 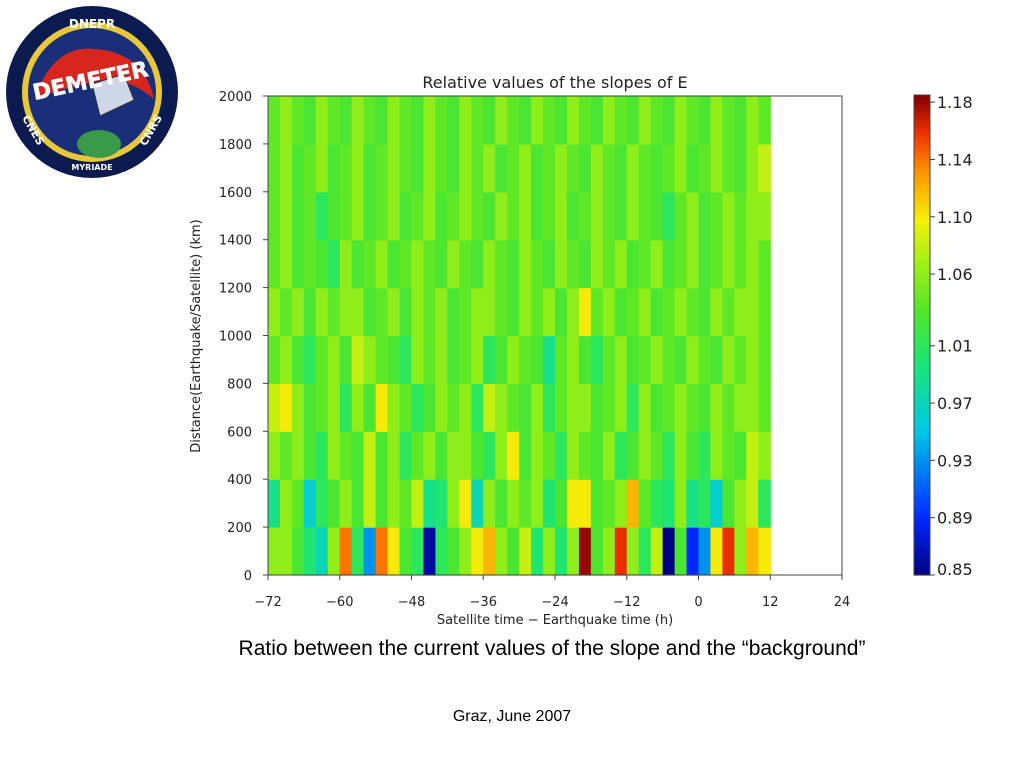 What do you see at coordinates (92, 24) in the screenshot?
I see `logo-top-text: DNEPR` at bounding box center [92, 24].